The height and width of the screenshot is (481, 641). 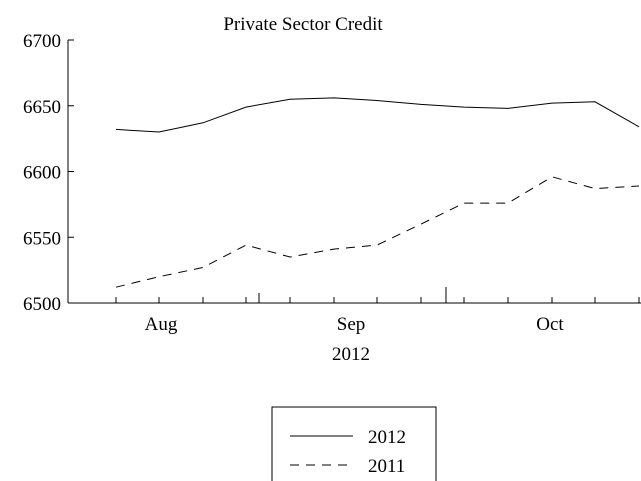 I want to click on x-tick-label-oct: Oct, so click(x=550, y=324).